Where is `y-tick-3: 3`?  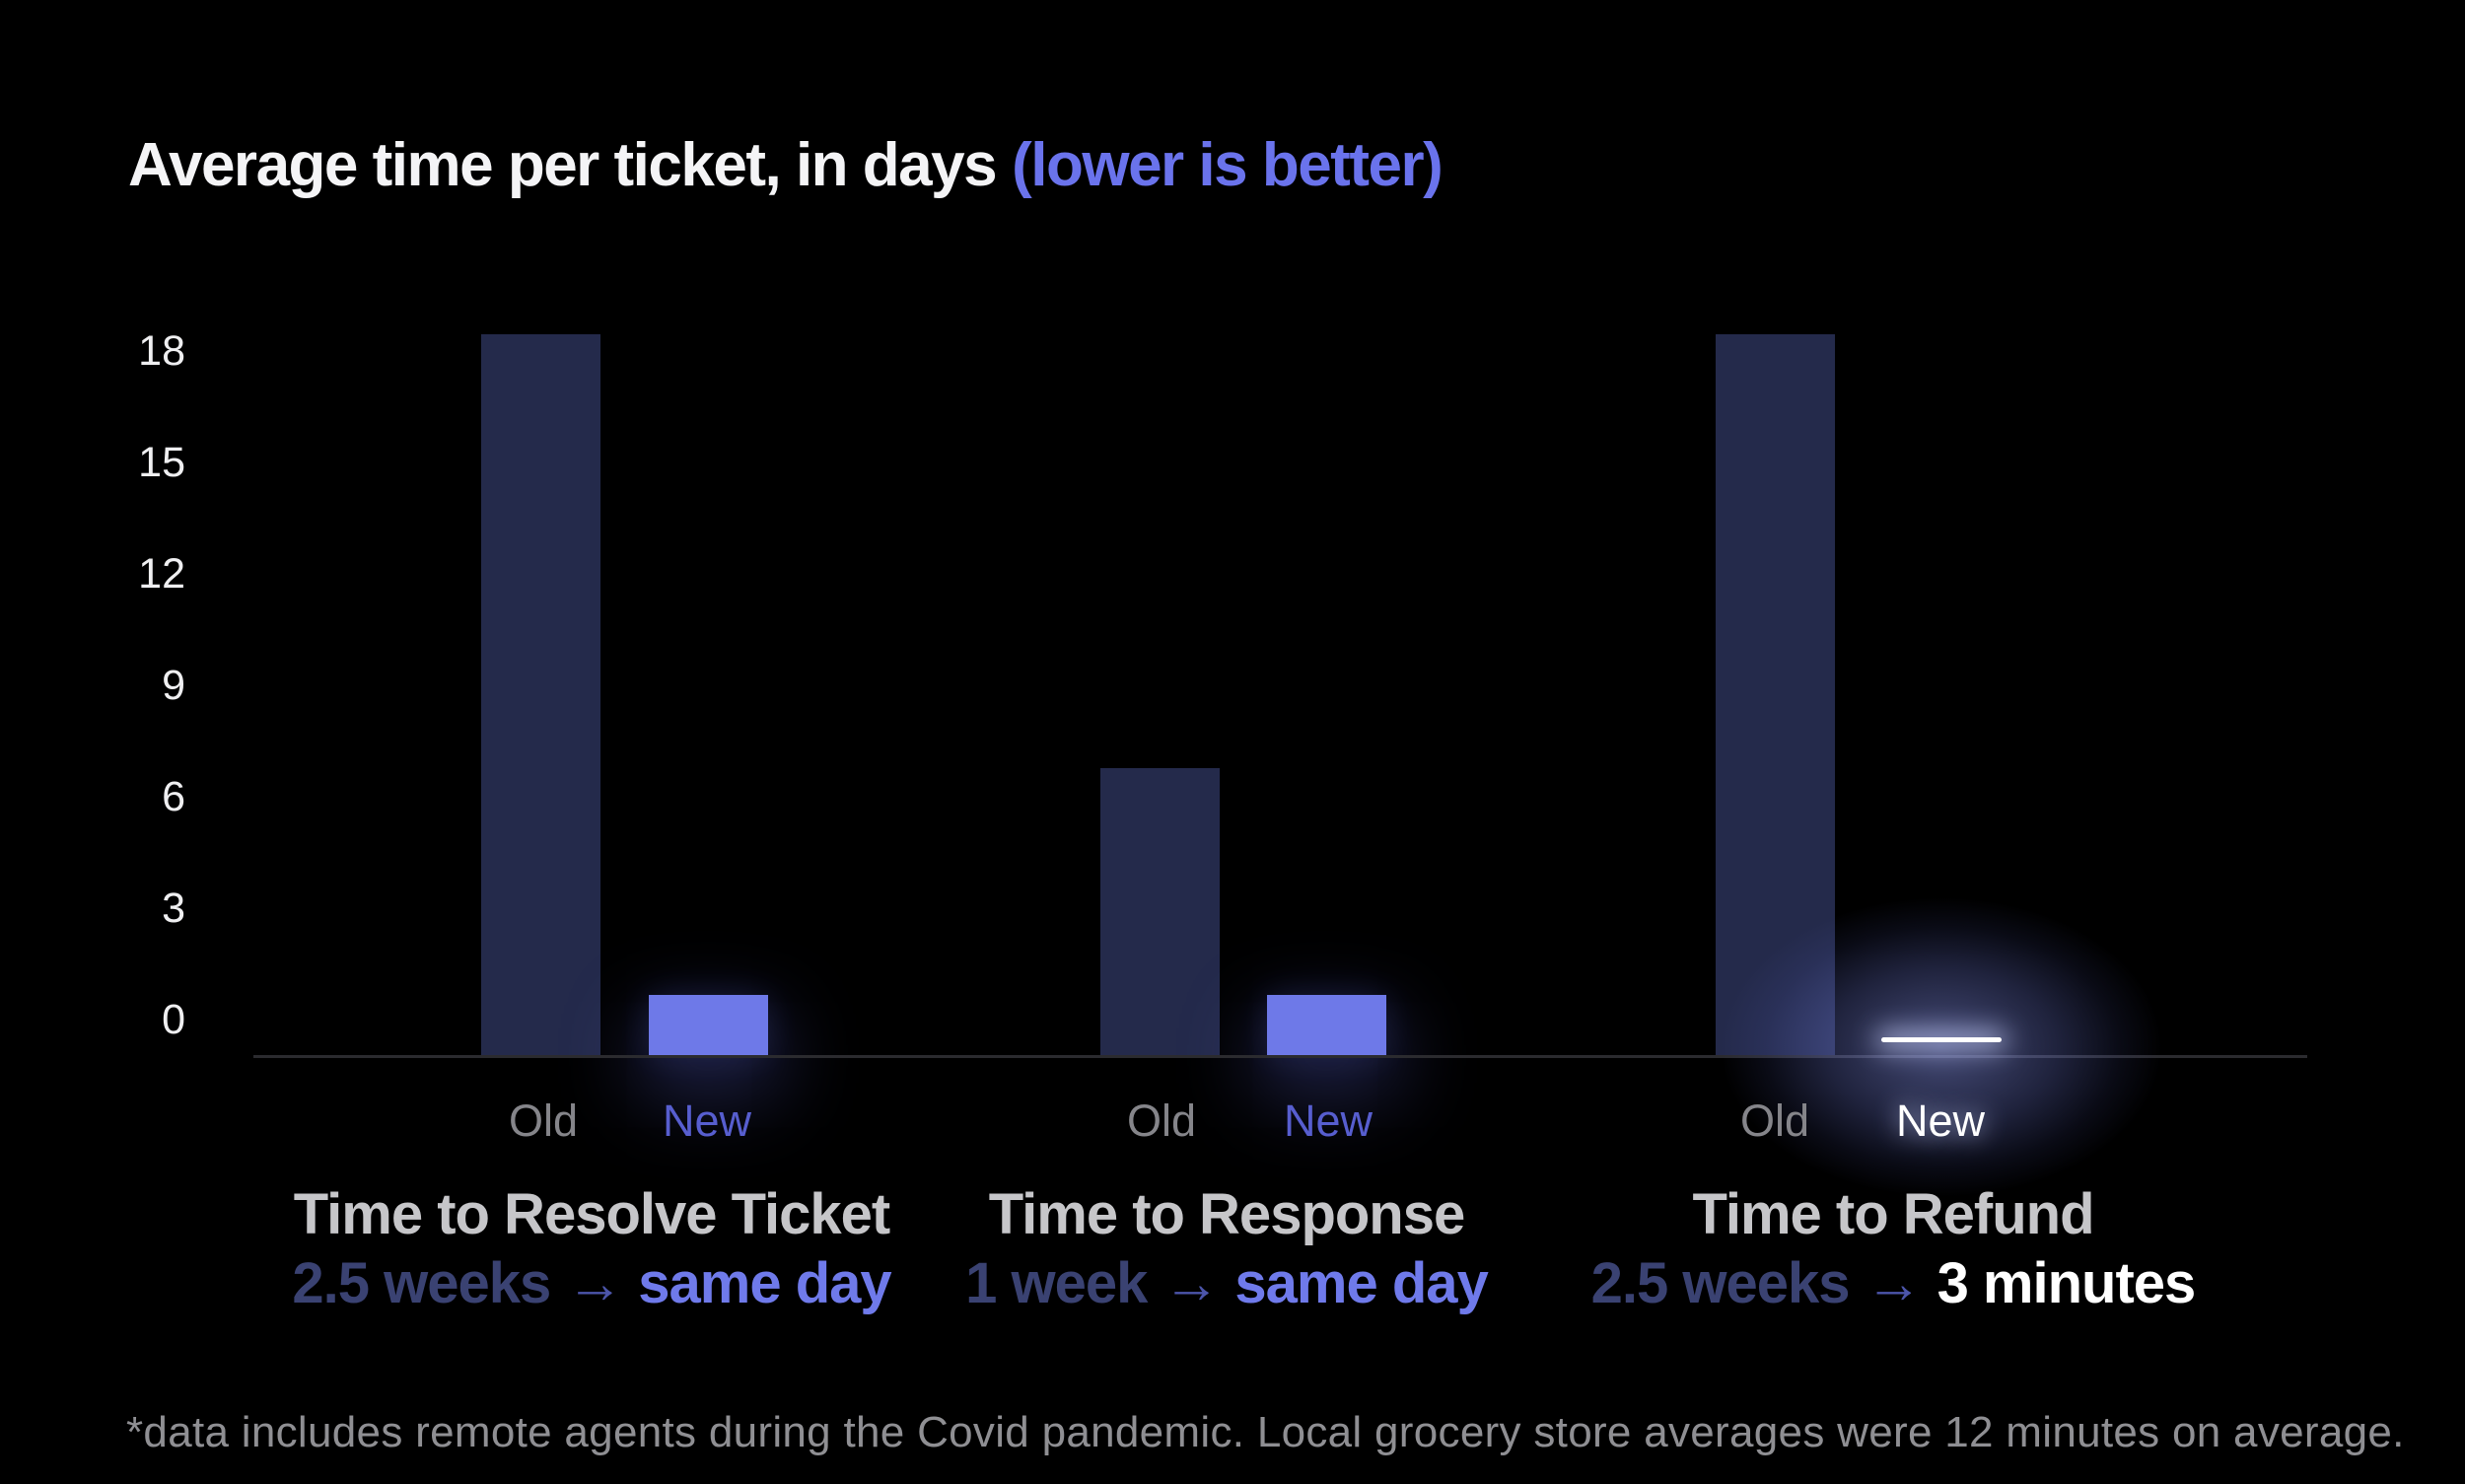 y-tick-3: 3 is located at coordinates (173, 908).